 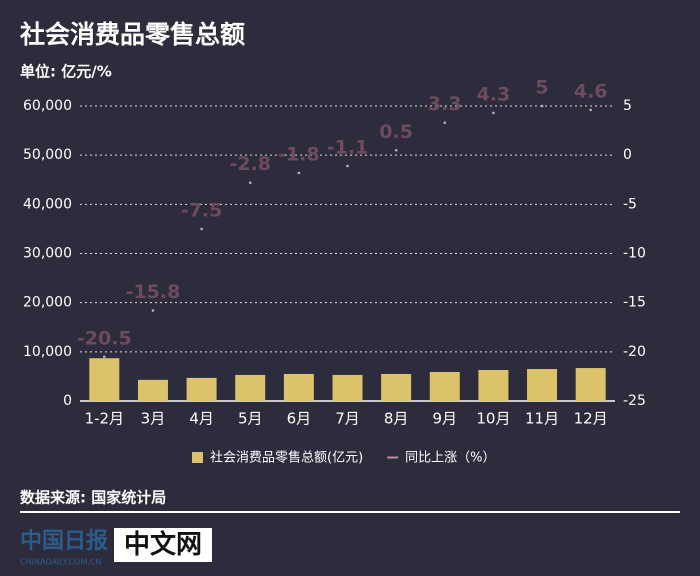 I want to click on y2-tick-label: 5, so click(x=627, y=106).